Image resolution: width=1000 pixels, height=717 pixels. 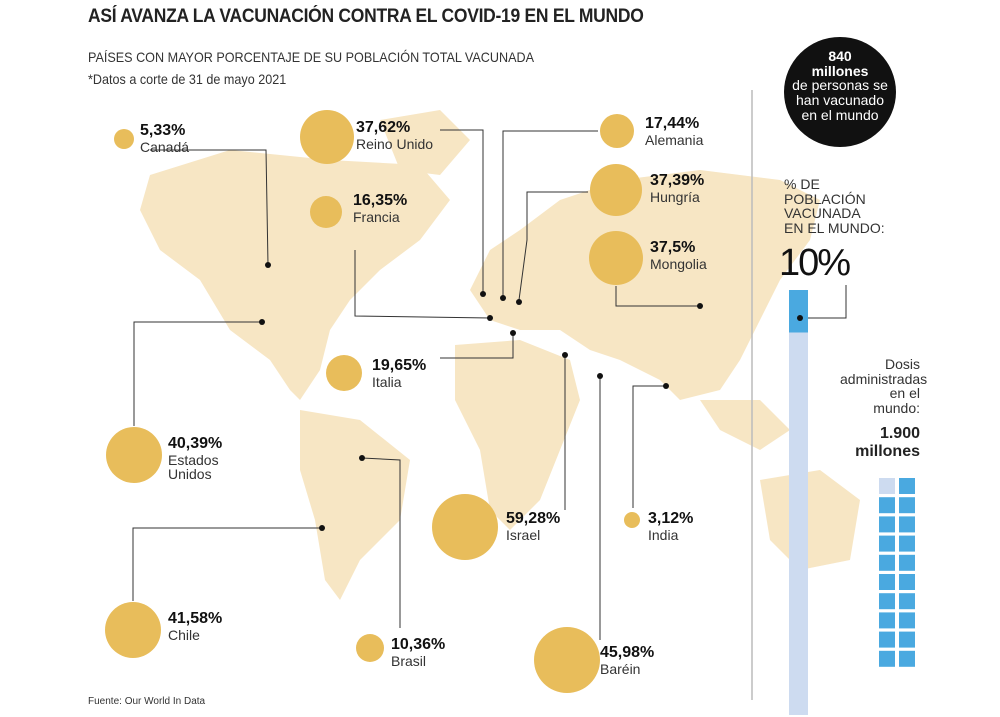 What do you see at coordinates (381, 542) in the screenshot?
I see `leader-brasil` at bounding box center [381, 542].